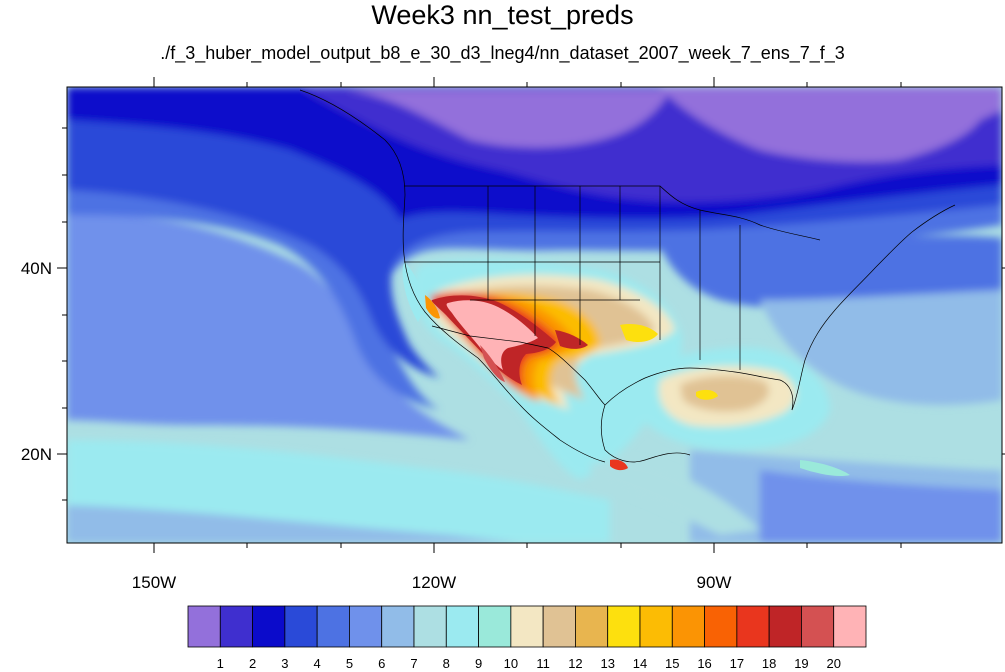 Image resolution: width=1005 pixels, height=672 pixels. What do you see at coordinates (502, 15) in the screenshot?
I see `plot-title: Week3 nn_test_preds` at bounding box center [502, 15].